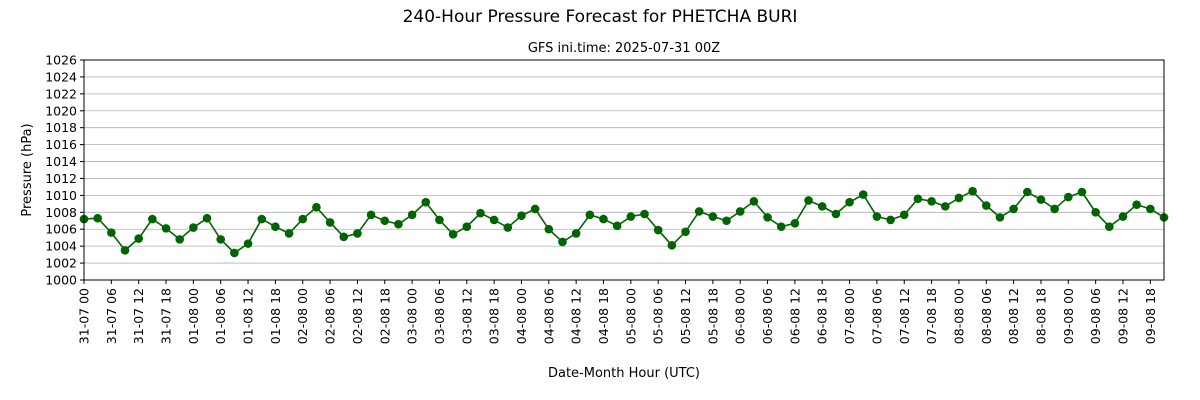 The image size is (1200, 400). What do you see at coordinates (138, 316) in the screenshot?
I see `x-tick-label: 31-07 12` at bounding box center [138, 316].